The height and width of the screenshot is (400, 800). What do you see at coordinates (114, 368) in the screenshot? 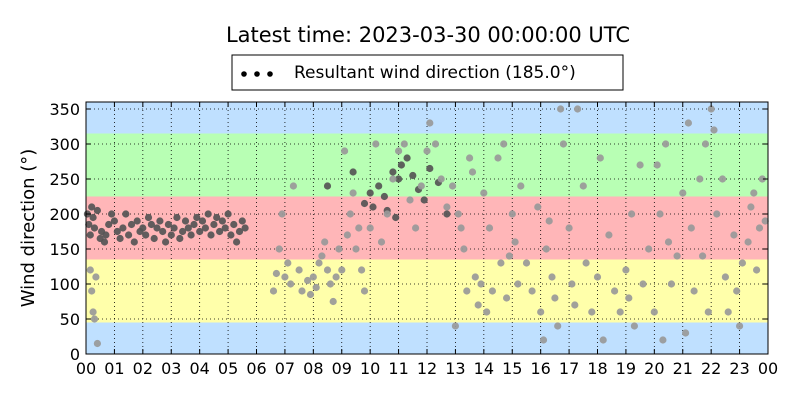
I see `x-tick-label: 01` at bounding box center [114, 368].